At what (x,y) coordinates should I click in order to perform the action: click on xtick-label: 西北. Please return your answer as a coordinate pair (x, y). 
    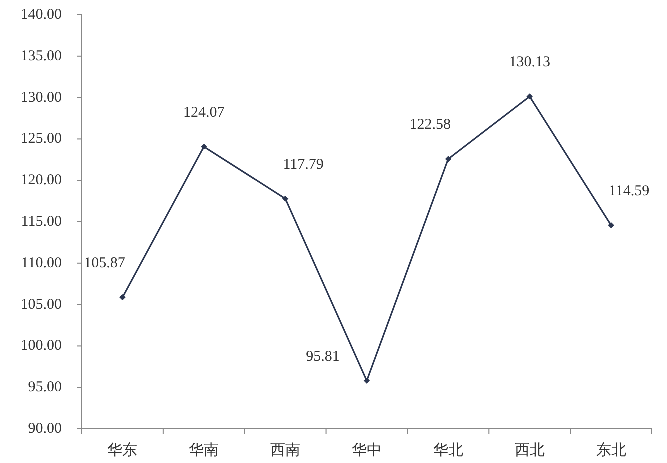
    Looking at the image, I should click on (529, 451).